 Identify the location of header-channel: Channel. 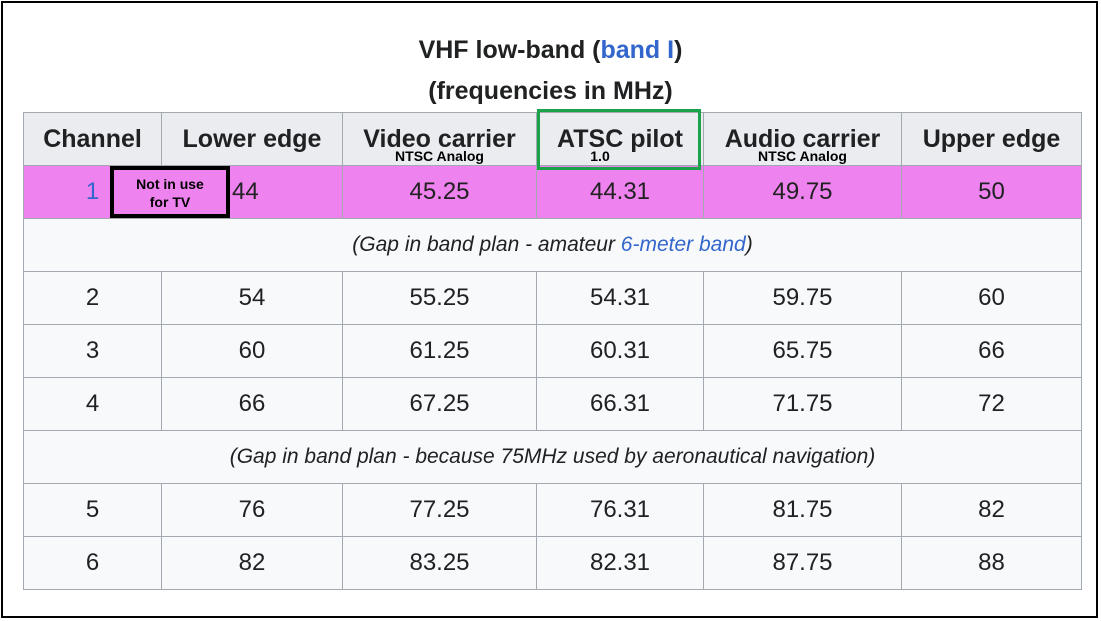
(92, 139).